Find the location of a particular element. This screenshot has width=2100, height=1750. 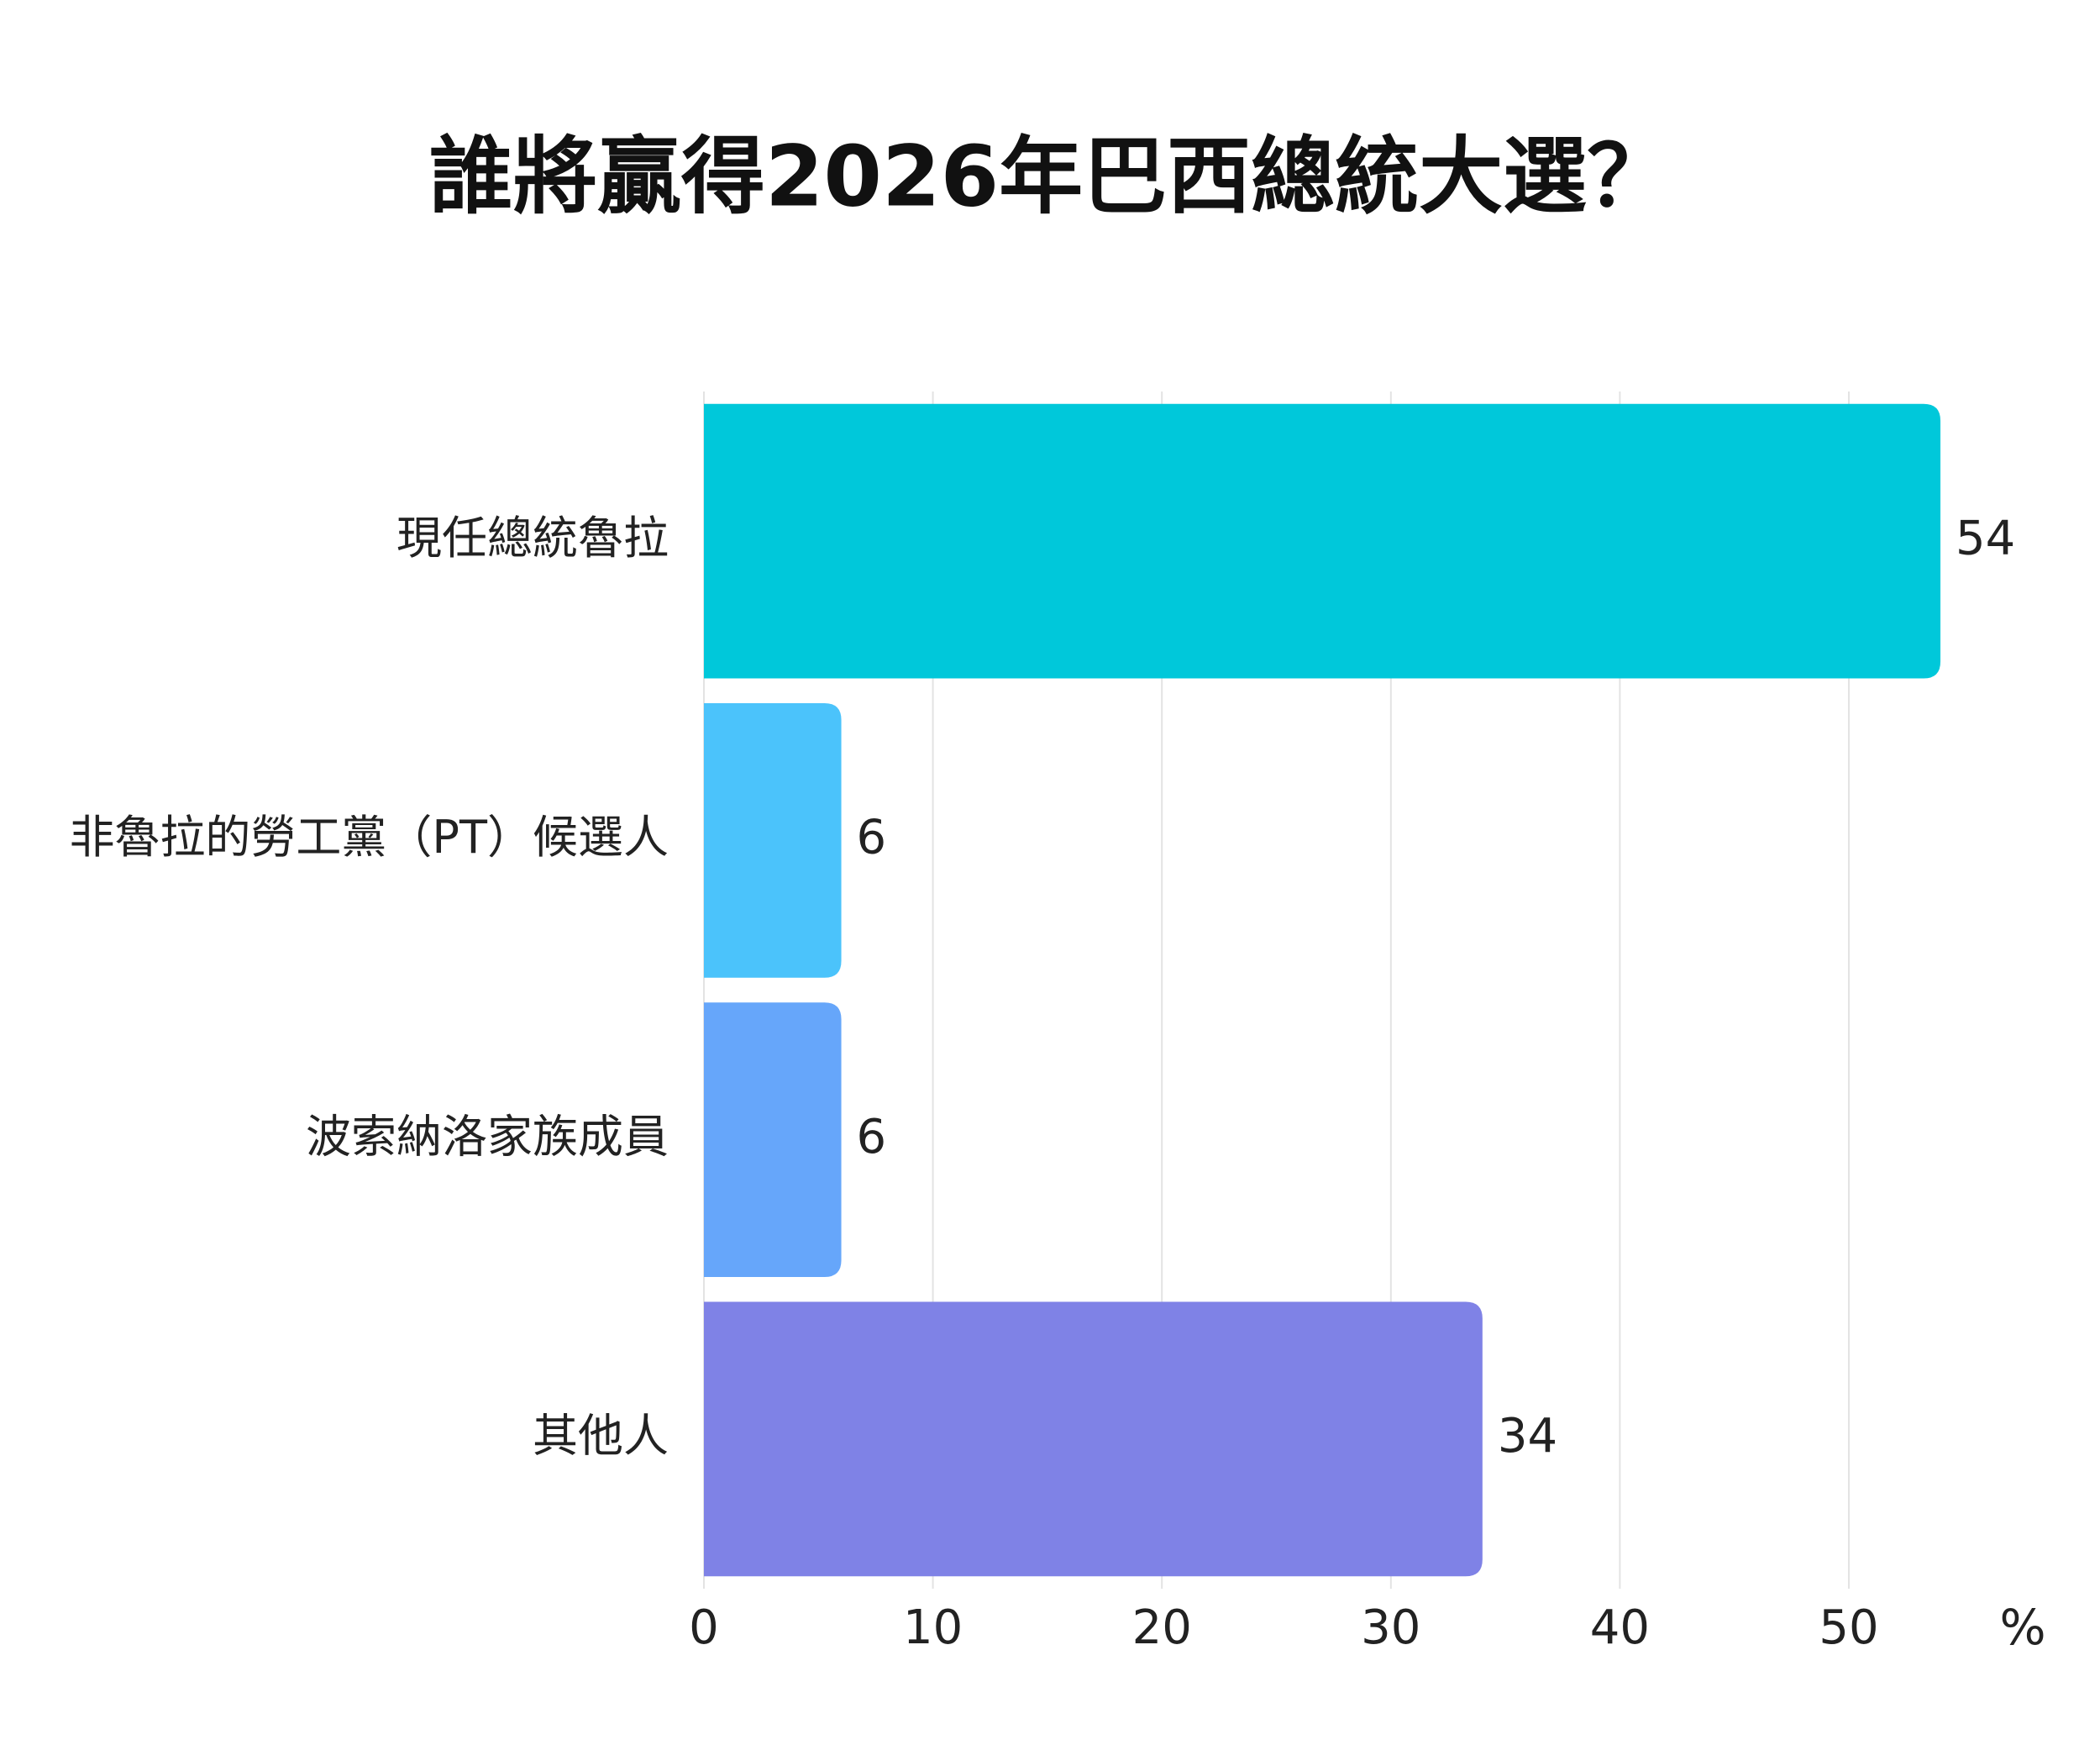

x-tick-label: 10 is located at coordinates (933, 1628).